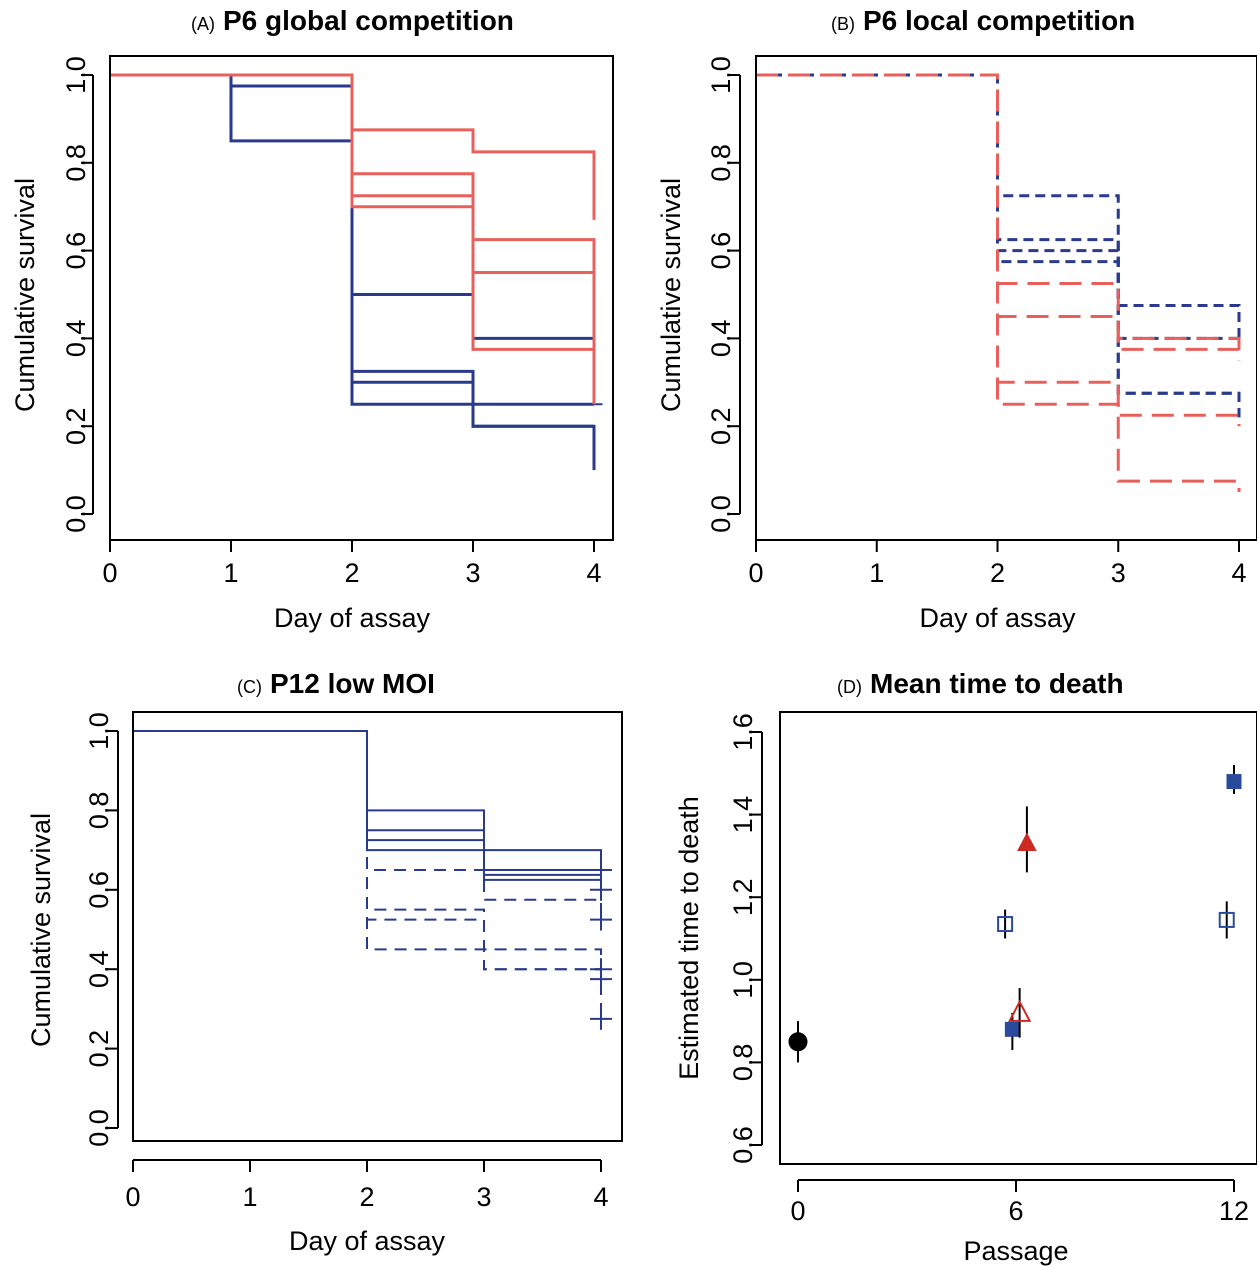 This screenshot has width=1257, height=1266. What do you see at coordinates (849, 687) in the screenshot?
I see `panel-letter: (D)` at bounding box center [849, 687].